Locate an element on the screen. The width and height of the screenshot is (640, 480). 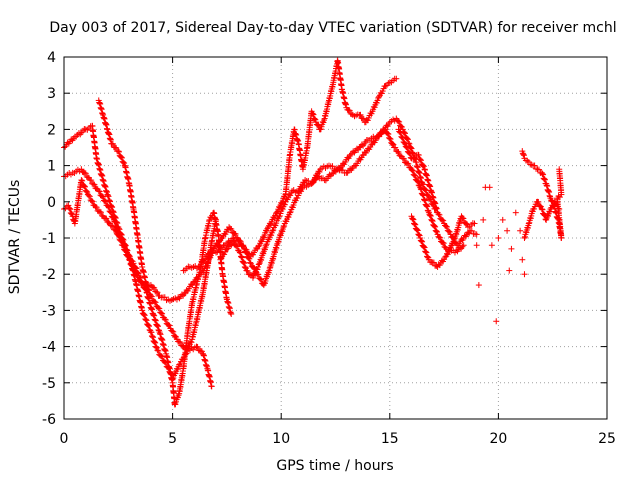
y-tick-label: 2 is located at coordinates (51, 130).